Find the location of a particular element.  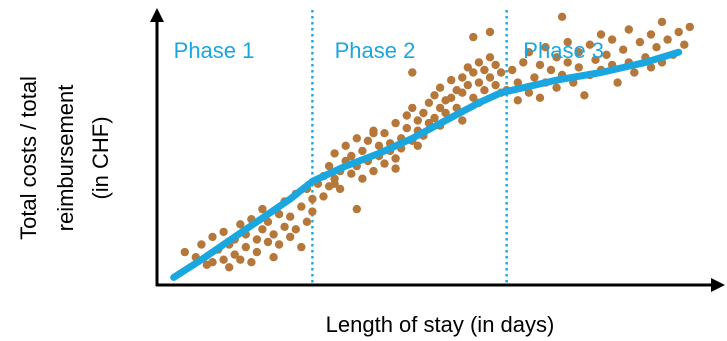

x-axis-arrow-icon is located at coordinates (718, 285).